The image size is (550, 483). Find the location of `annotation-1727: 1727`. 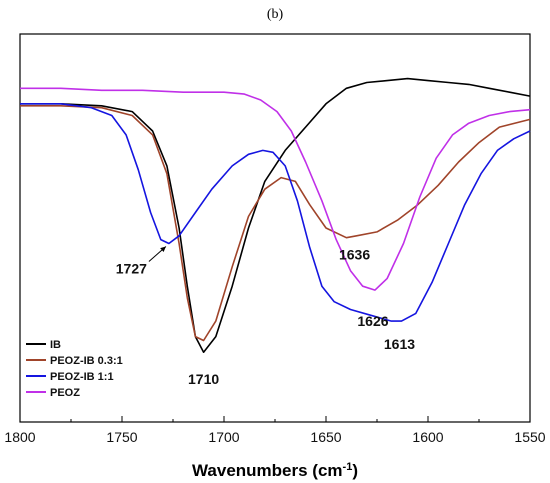

annotation-1727: 1727 is located at coordinates (131, 269).